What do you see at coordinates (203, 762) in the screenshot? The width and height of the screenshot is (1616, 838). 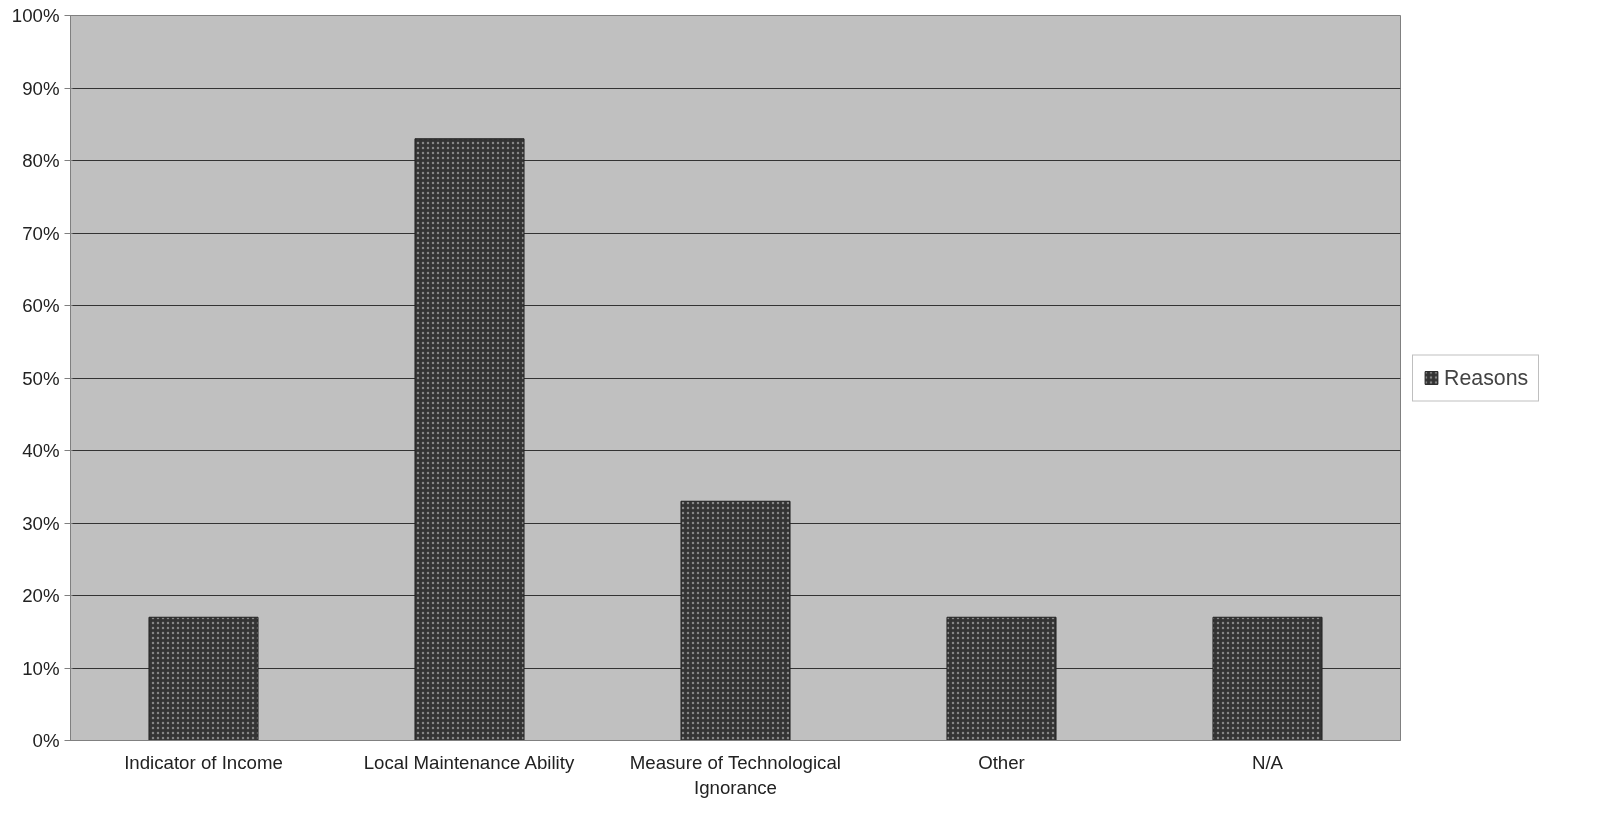 I see `x-tick-label: Indicator of Income` at bounding box center [203, 762].